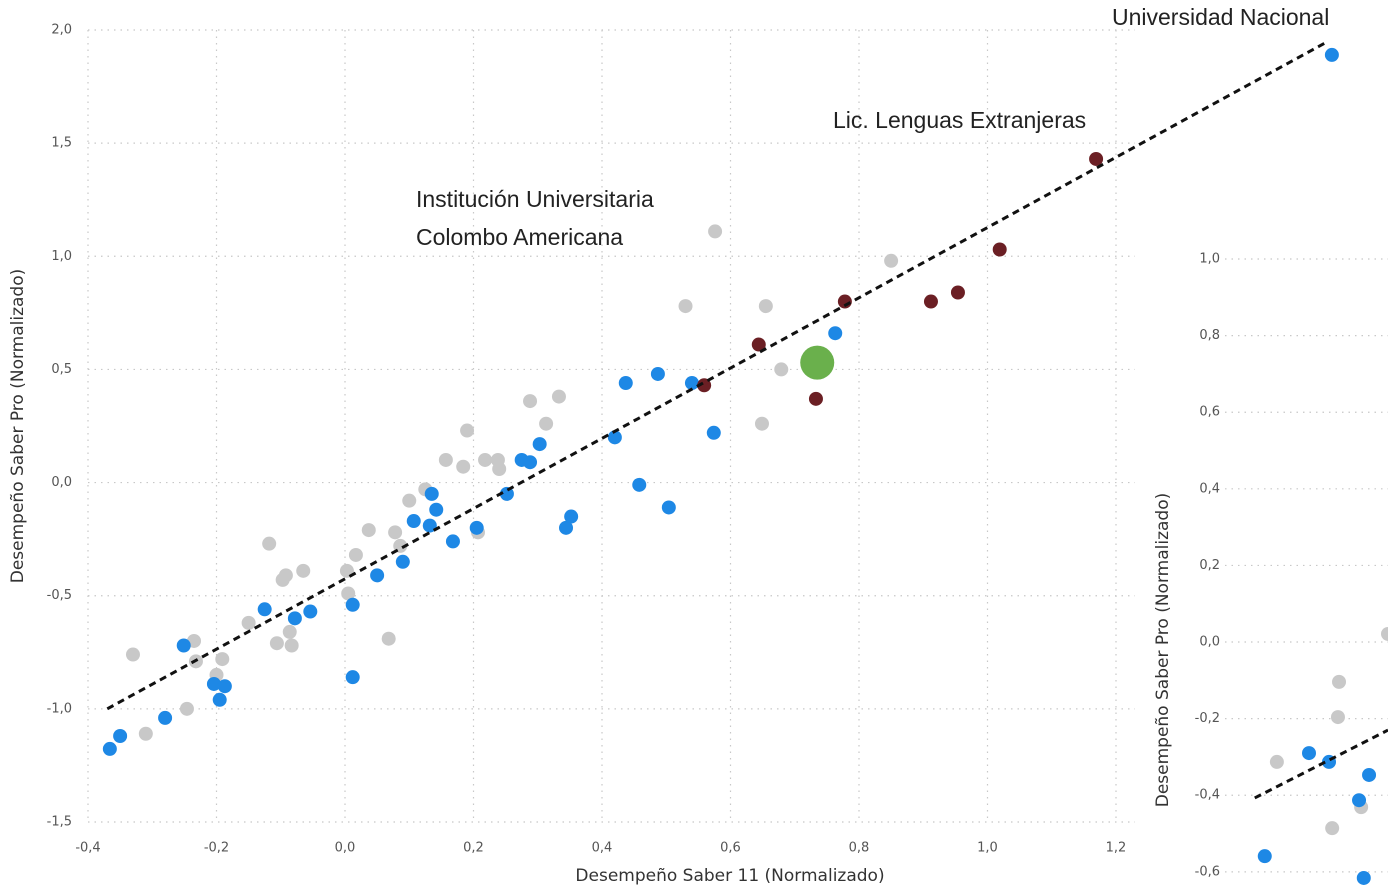  I want to click on x-tick-label: -0,4, so click(87, 848).